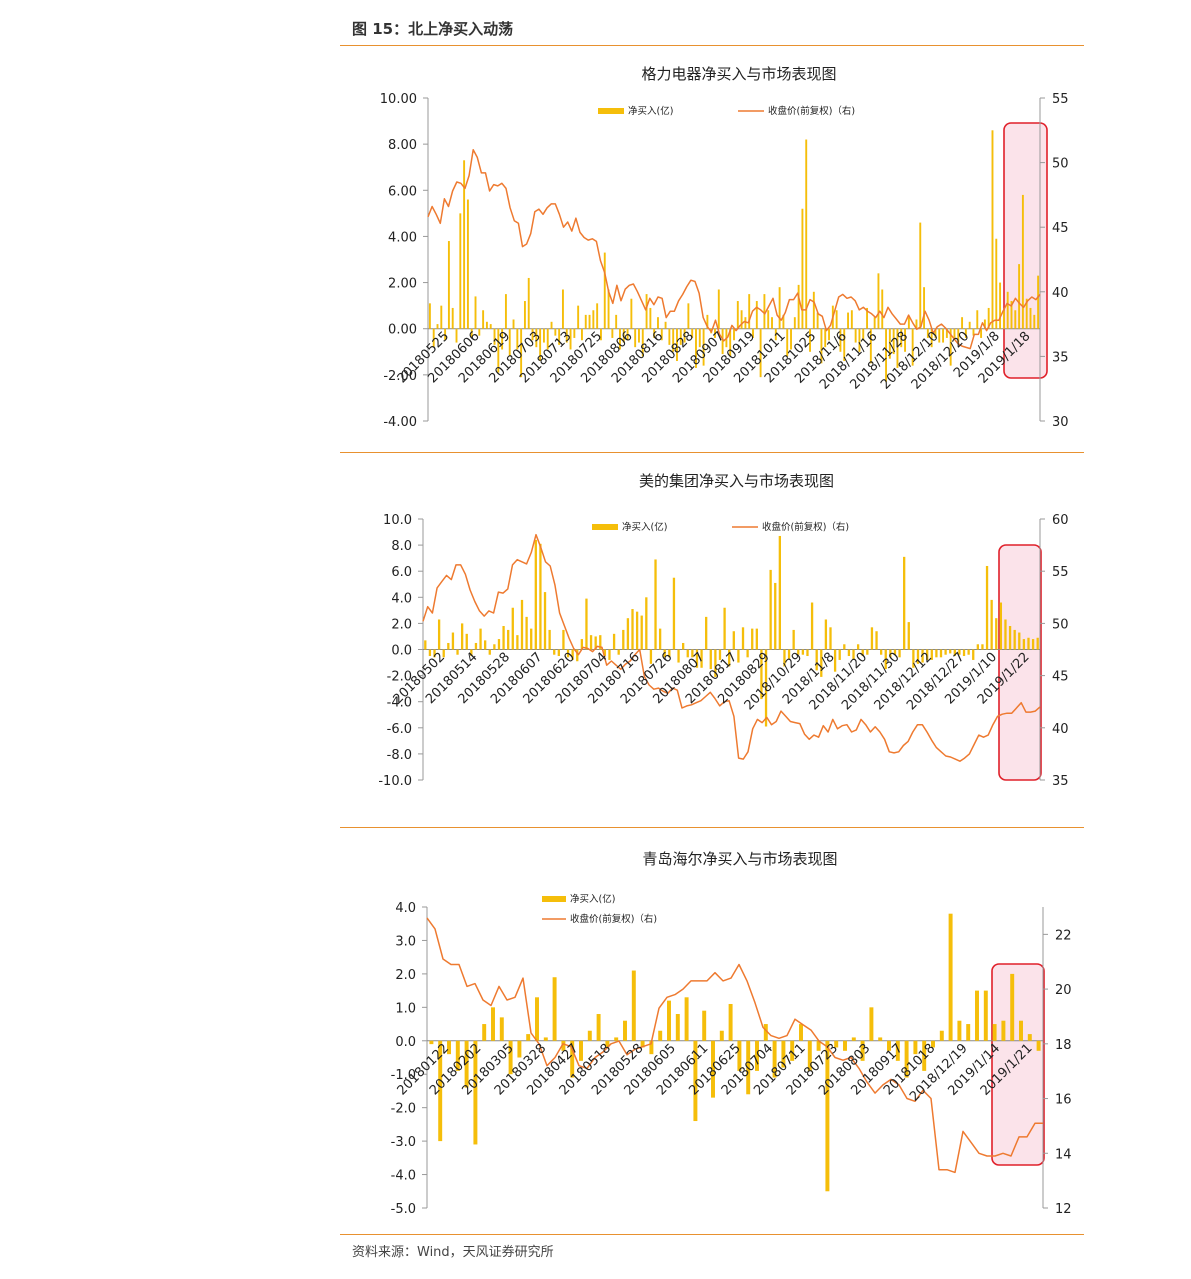 The width and height of the screenshot is (1191, 1279). What do you see at coordinates (402, 284) in the screenshot?
I see `left-tick-label: 2.00` at bounding box center [402, 284].